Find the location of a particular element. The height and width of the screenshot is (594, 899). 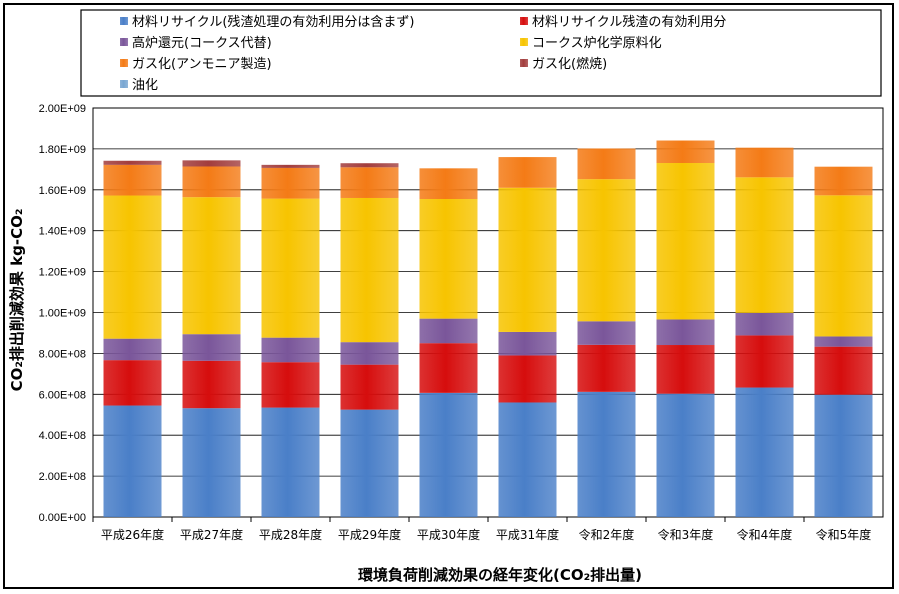

legend-label: ガス化(燃焼) is located at coordinates (569, 64).